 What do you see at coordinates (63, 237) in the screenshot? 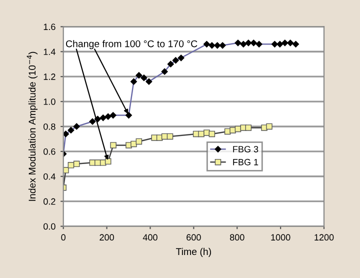
I see `x-tick-label: 0` at bounding box center [63, 237].